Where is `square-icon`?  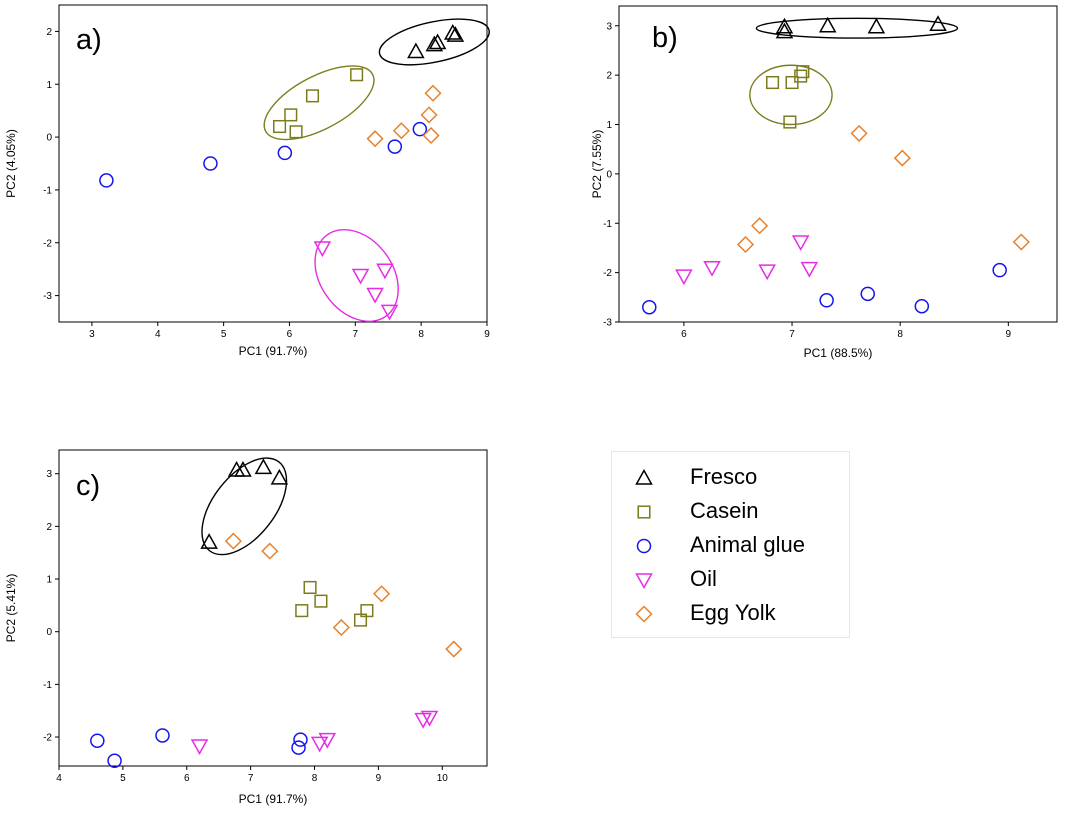
square-icon is located at coordinates (644, 512).